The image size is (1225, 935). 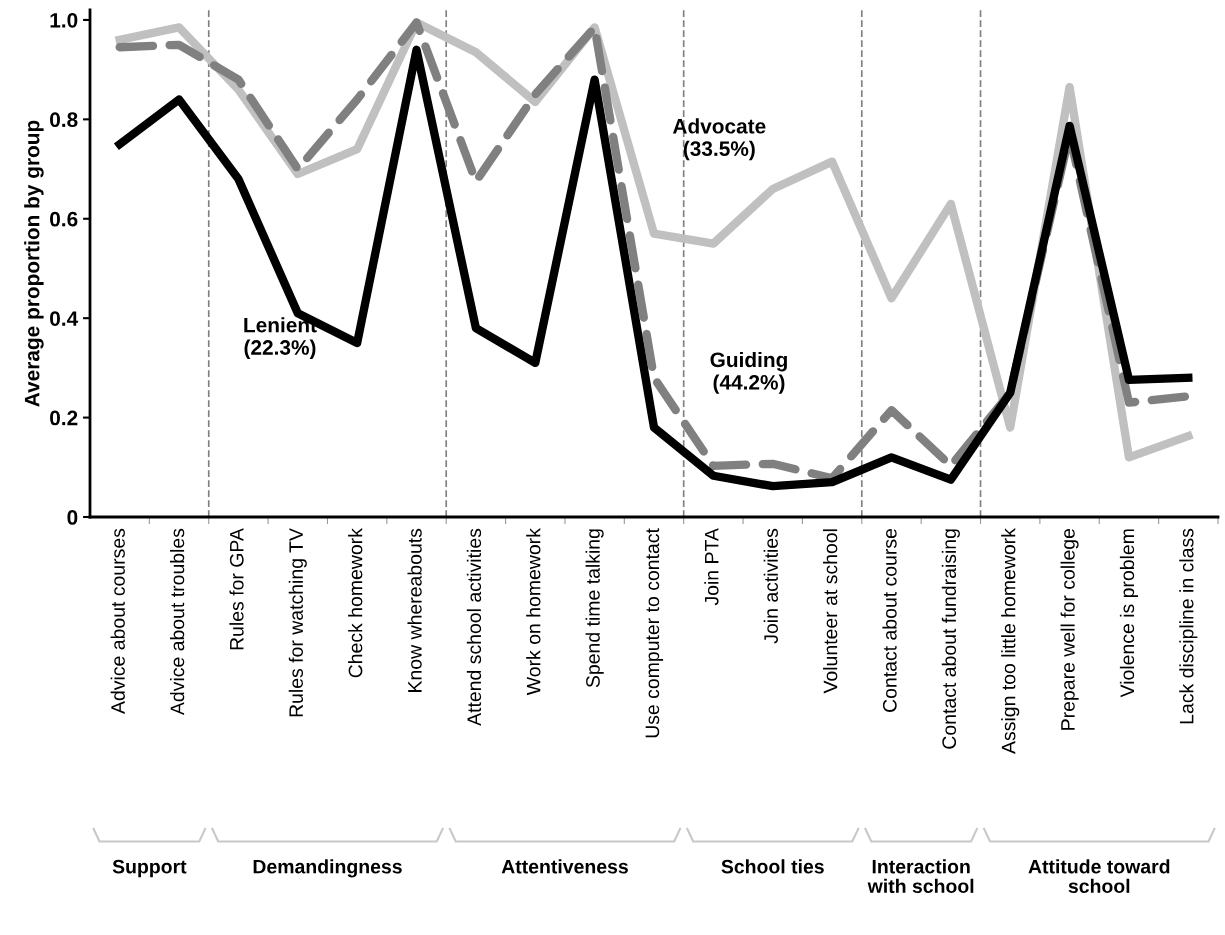 I want to click on series-label: Guiding (44.2%), so click(x=748, y=372).